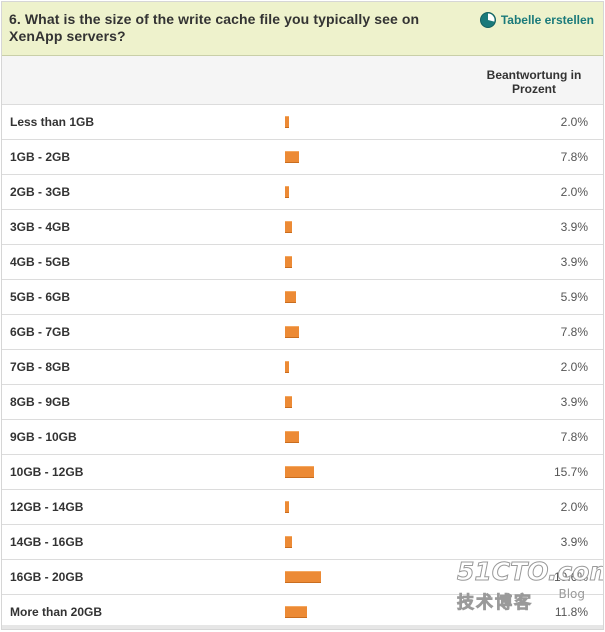 This screenshot has height=632, width=605. What do you see at coordinates (534, 82) in the screenshot?
I see `response-percent-header: Beantwortung in Prozent` at bounding box center [534, 82].